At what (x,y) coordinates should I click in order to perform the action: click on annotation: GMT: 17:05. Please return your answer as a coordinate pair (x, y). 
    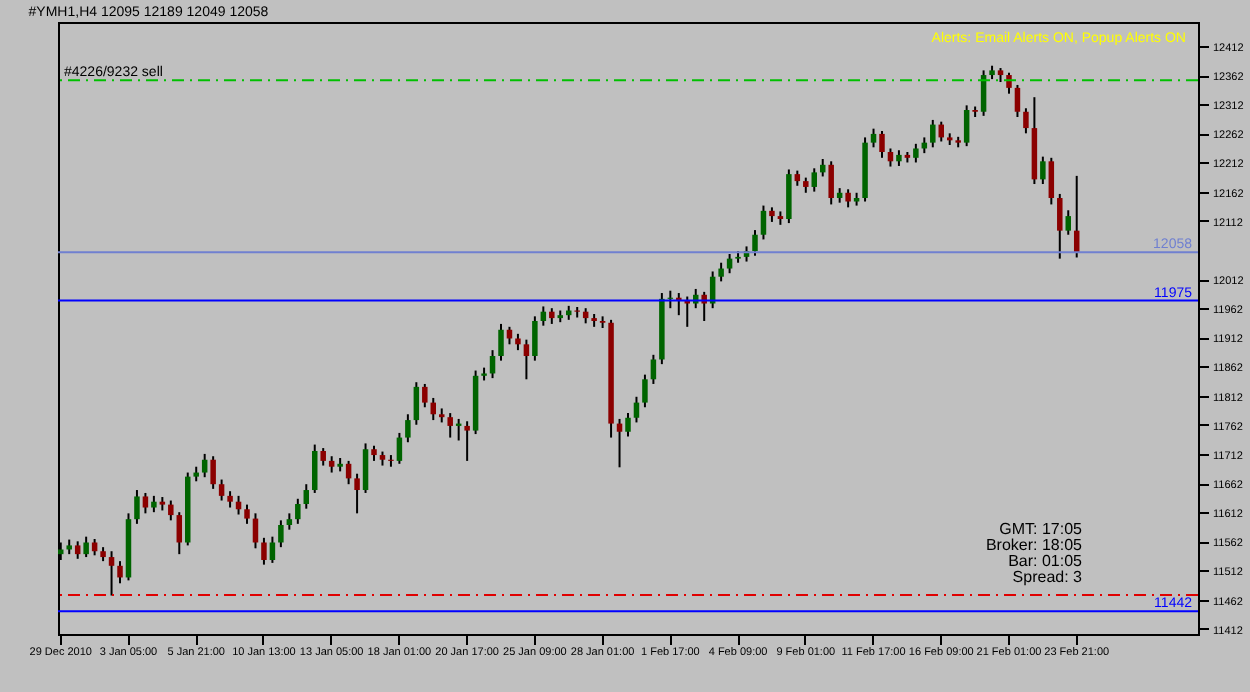
    Looking at the image, I should click on (1041, 529).